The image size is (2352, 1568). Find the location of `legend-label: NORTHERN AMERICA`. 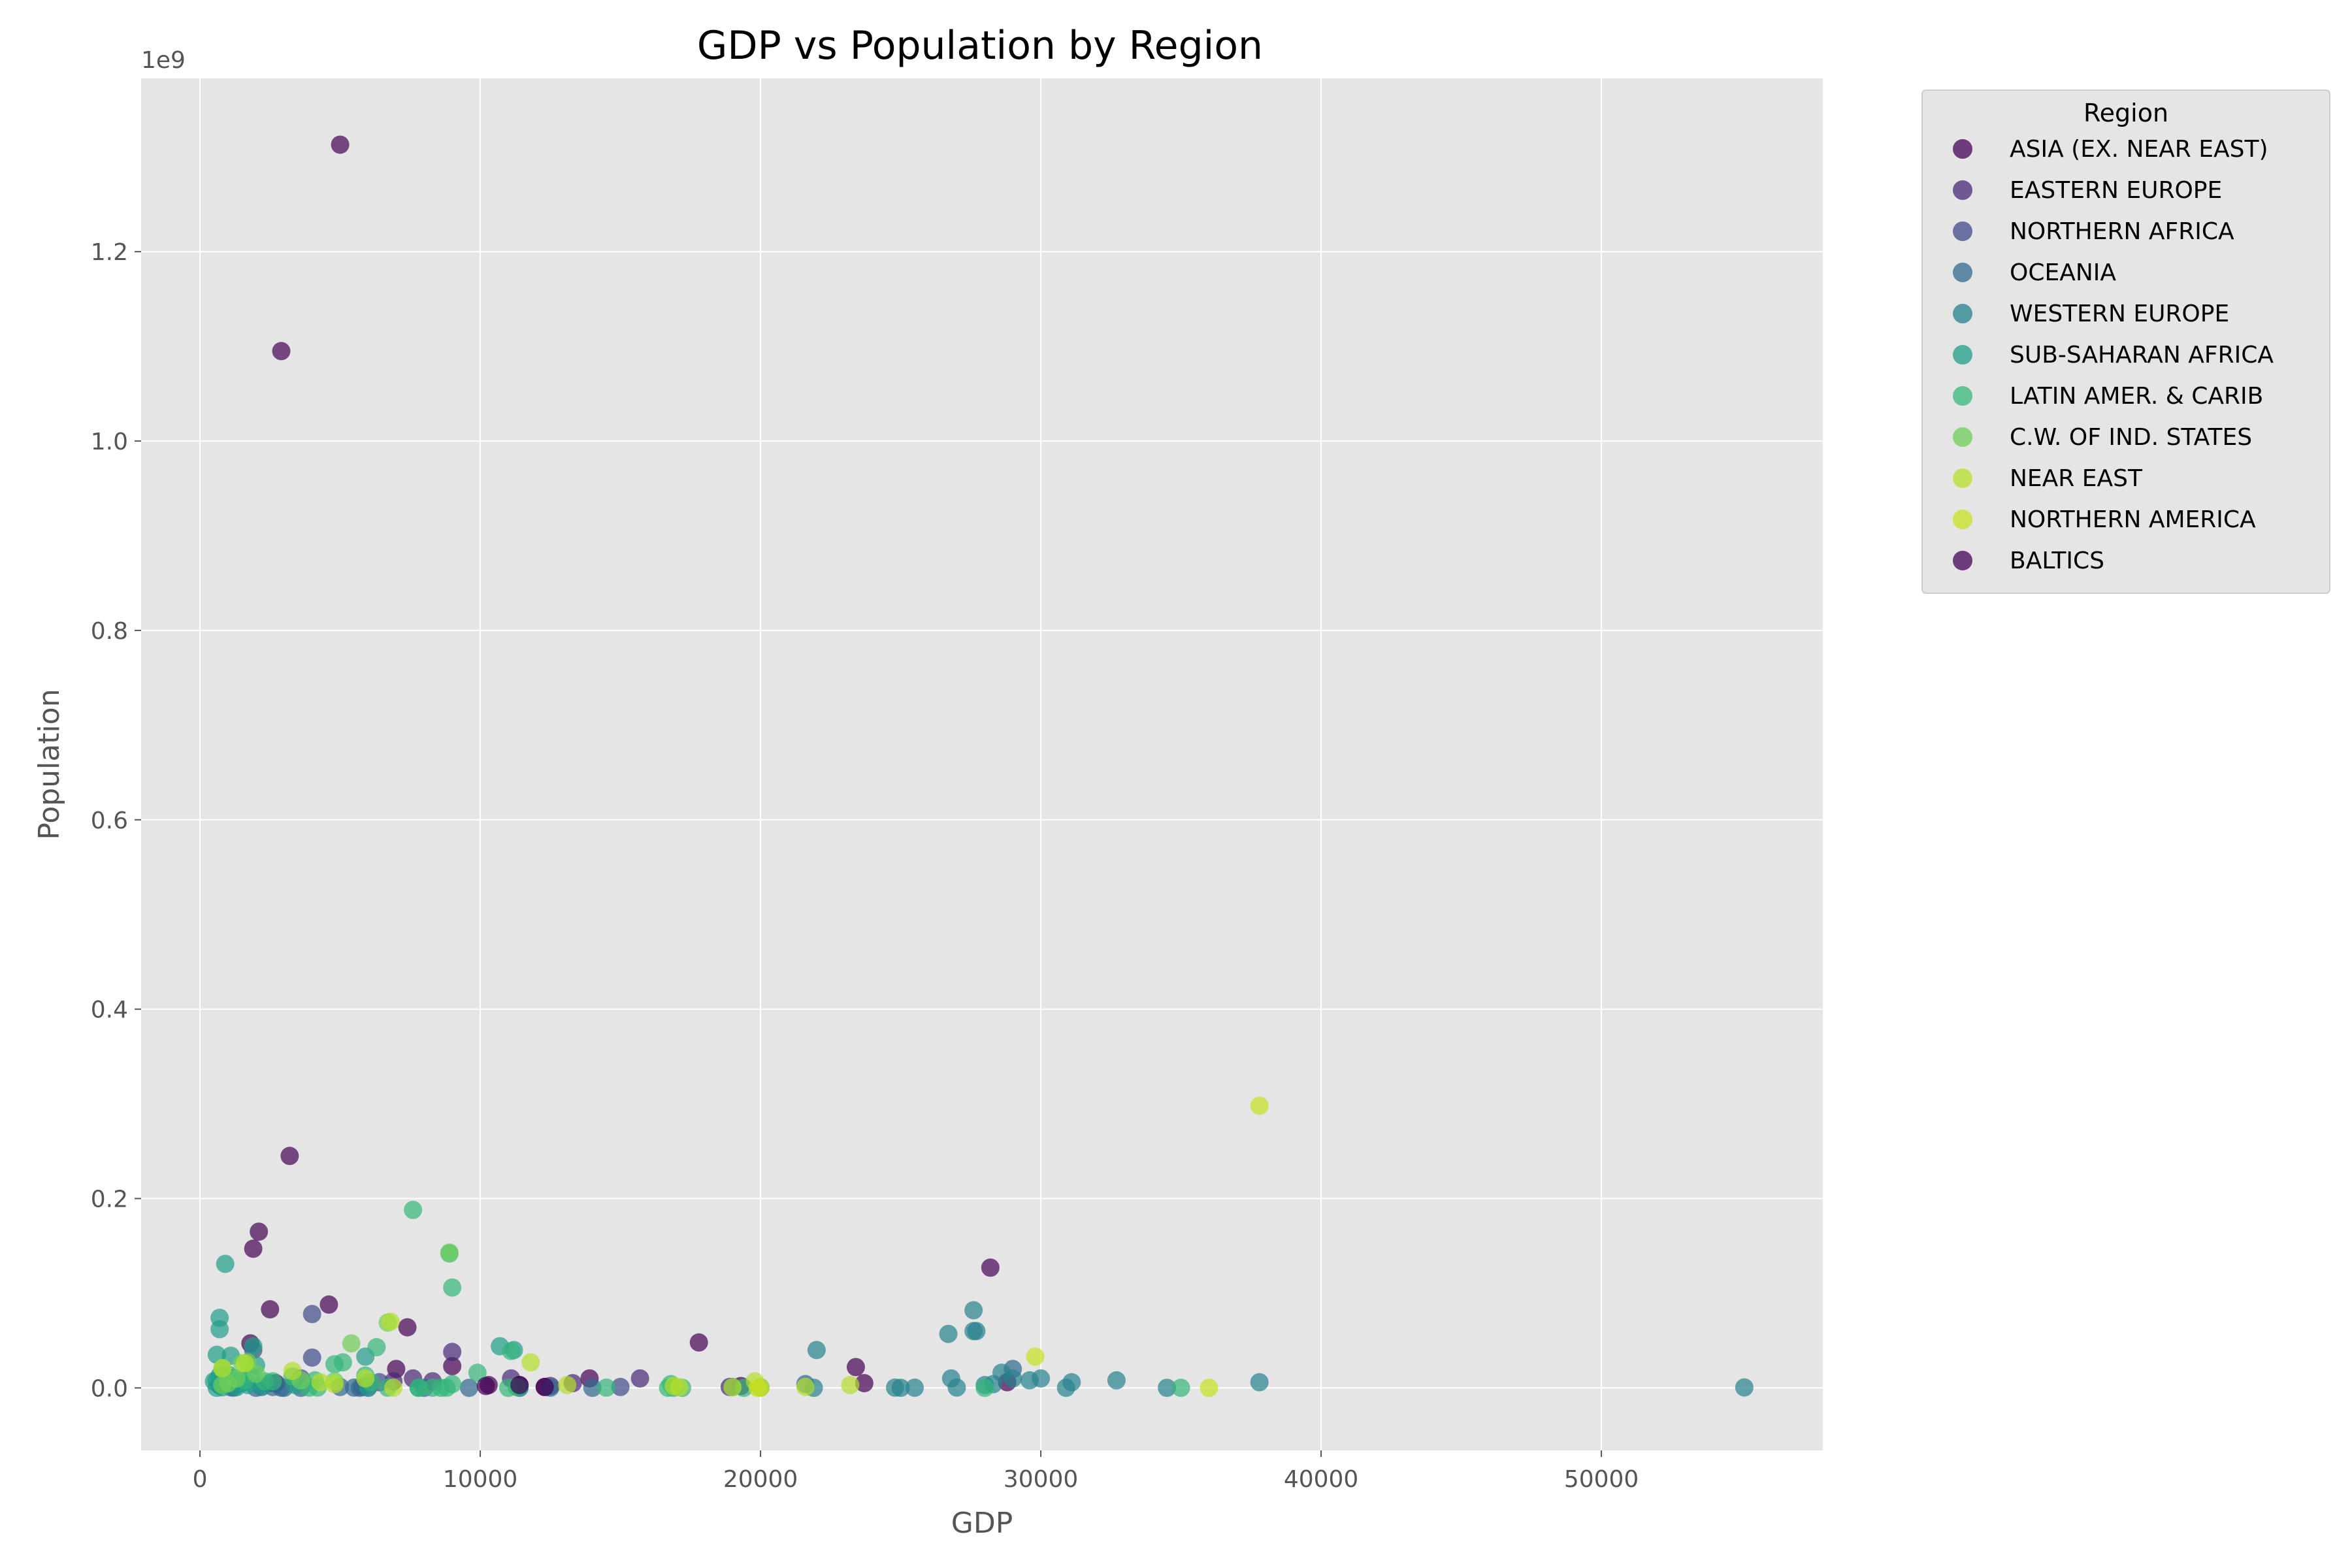

legend-label: NORTHERN AMERICA is located at coordinates (2133, 519).